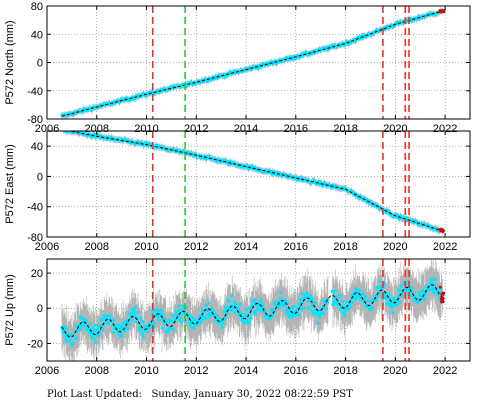  Describe the element at coordinates (252, 394) in the screenshot. I see `footer-timestamp: Sunday, January 30, 2022 08:22:59 PST` at that location.